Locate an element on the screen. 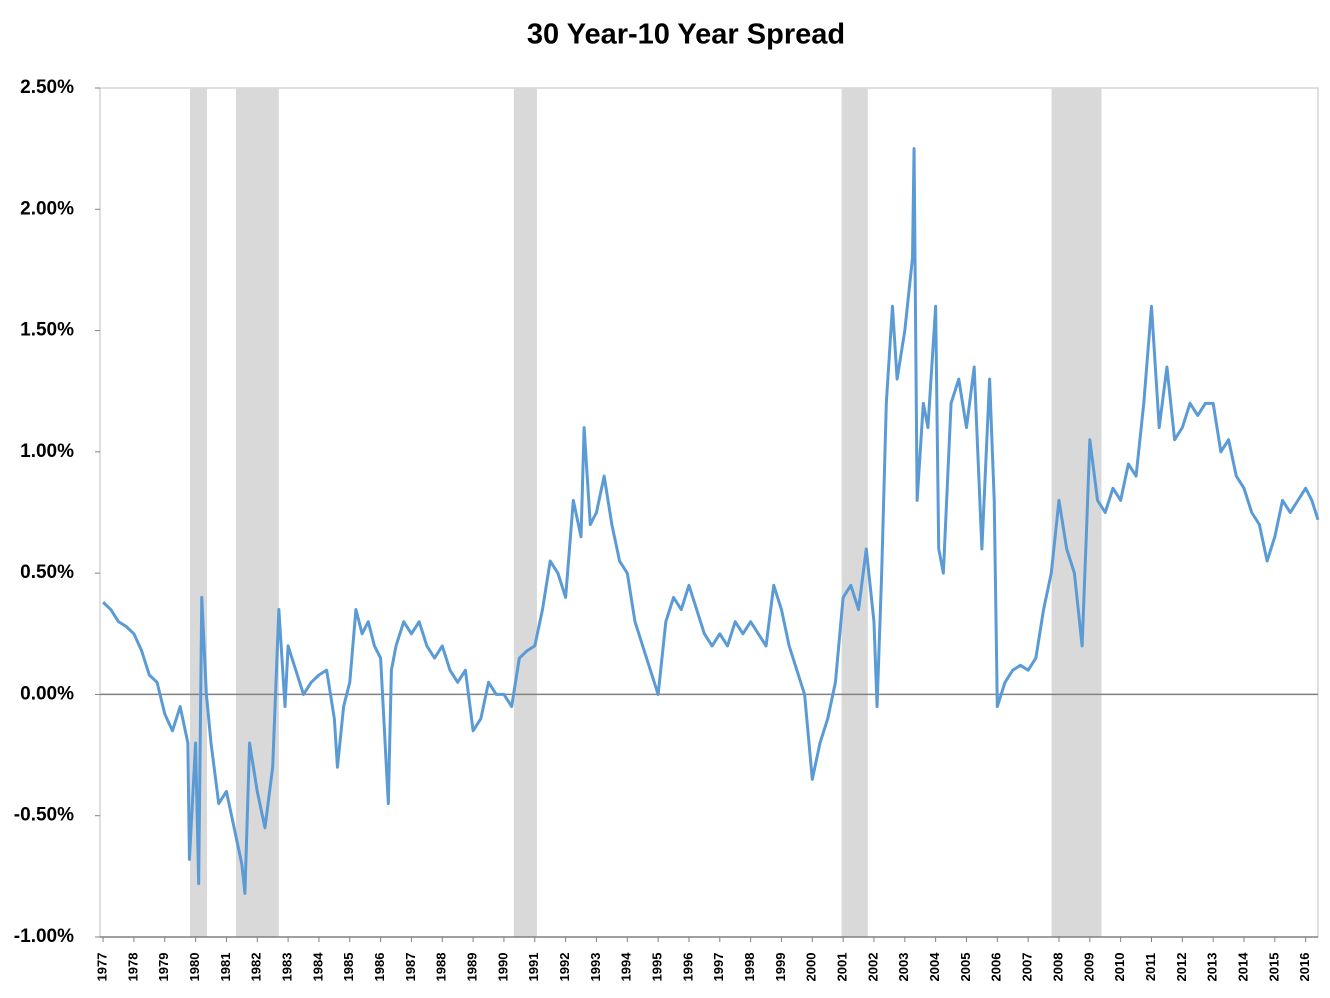 Image resolution: width=1330 pixels, height=998 pixels. x-tick-label: 1980 is located at coordinates (194, 967).